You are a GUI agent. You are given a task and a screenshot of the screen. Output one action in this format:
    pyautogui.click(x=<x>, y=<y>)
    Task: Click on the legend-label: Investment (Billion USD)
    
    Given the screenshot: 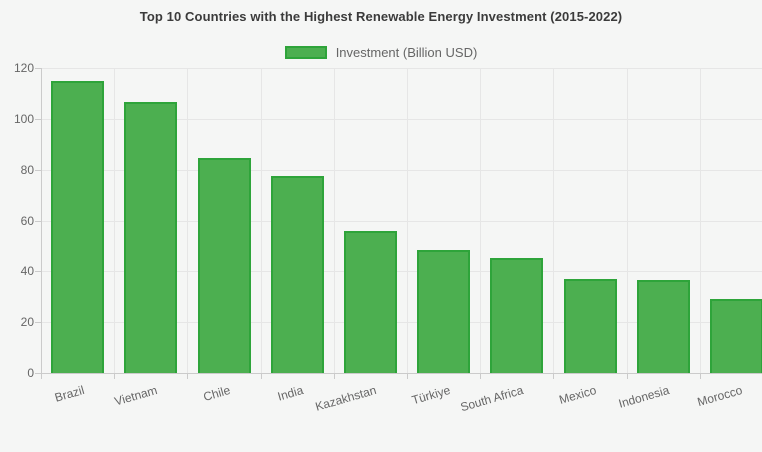 What is the action you would take?
    pyautogui.click(x=406, y=52)
    